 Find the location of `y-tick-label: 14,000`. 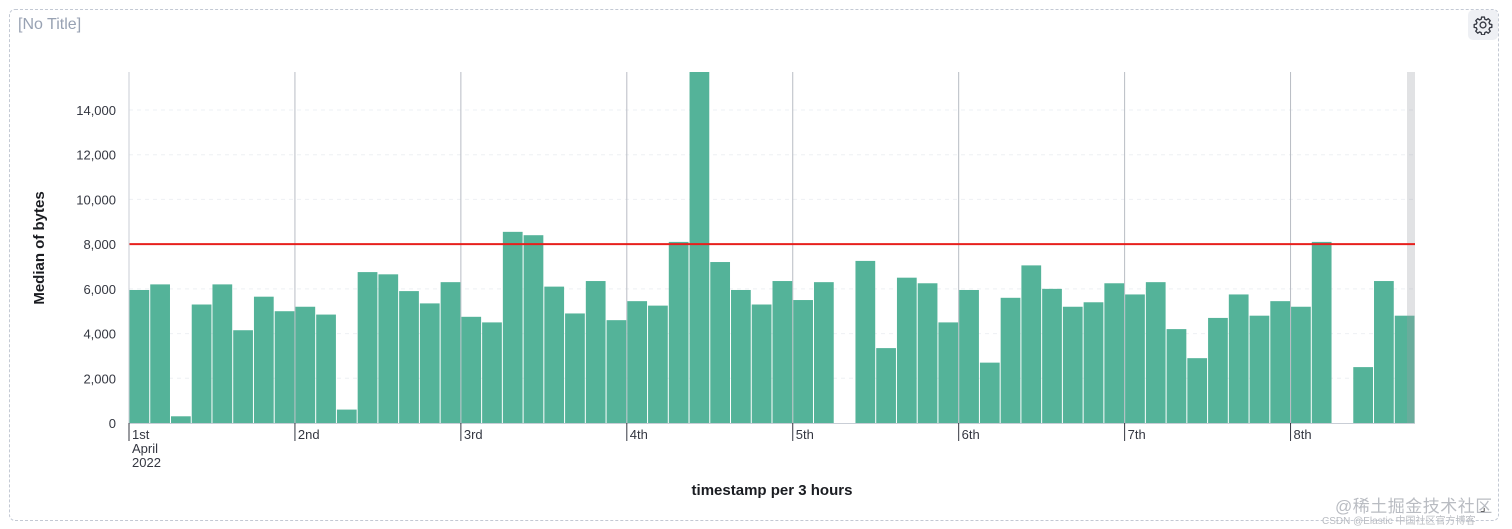

y-tick-label: 14,000 is located at coordinates (96, 110).